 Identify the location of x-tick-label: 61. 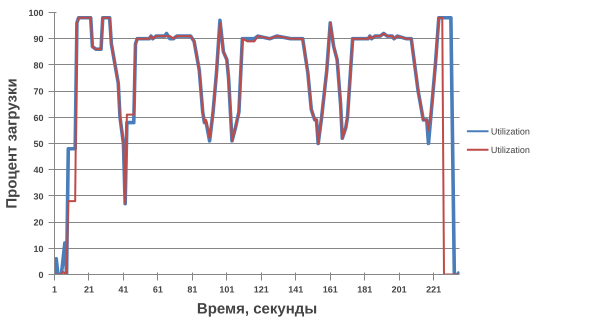
(157, 289).